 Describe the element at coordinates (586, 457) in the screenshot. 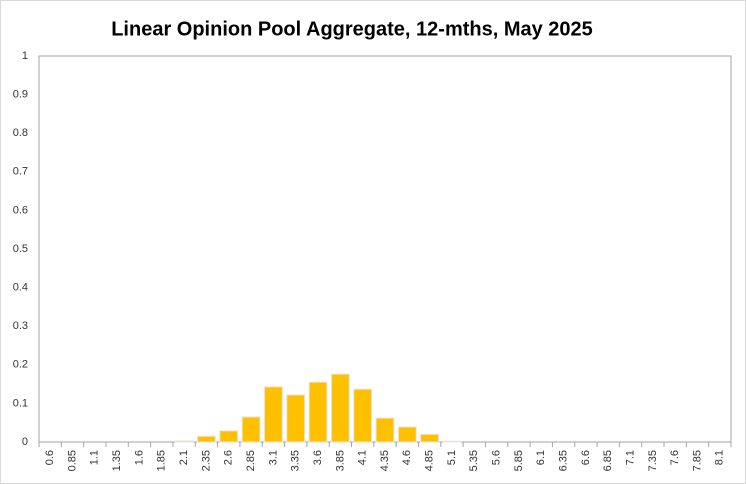

I see `x-tick-label: 6.6` at that location.